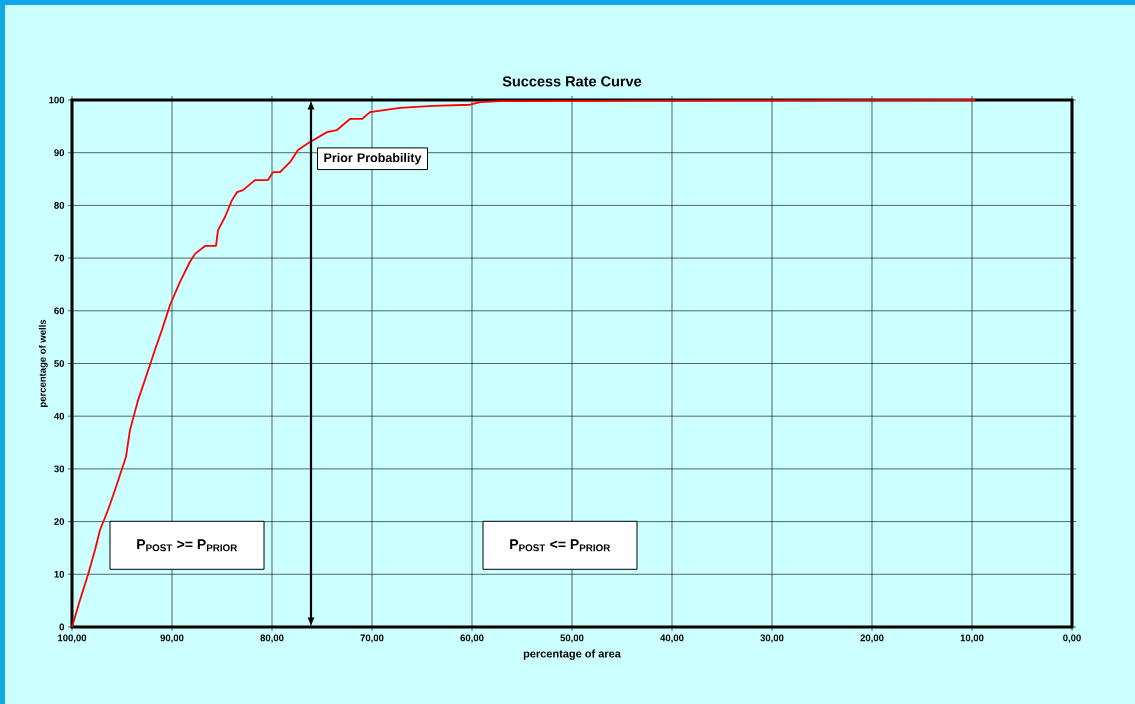 The width and height of the screenshot is (1135, 704). What do you see at coordinates (272, 638) in the screenshot?
I see `x-tick-label: 80,00` at bounding box center [272, 638].